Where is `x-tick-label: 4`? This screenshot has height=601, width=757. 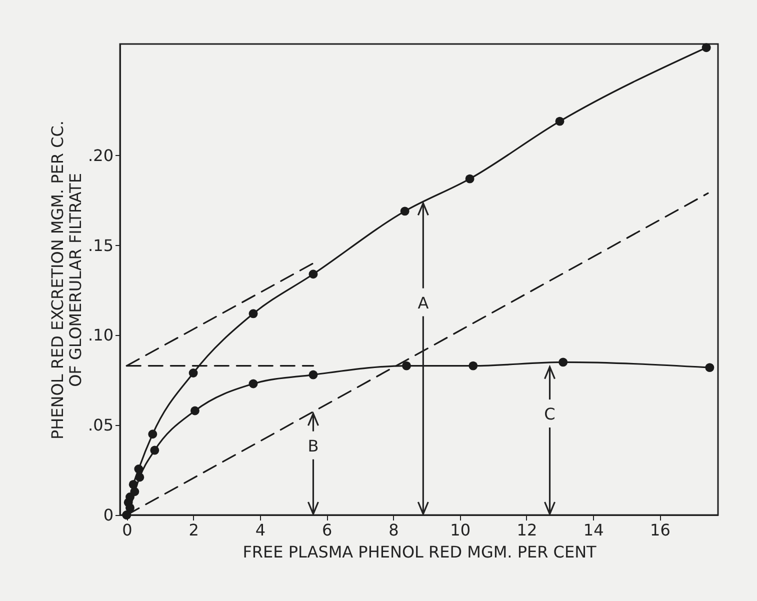 x-tick-label: 4 is located at coordinates (260, 530).